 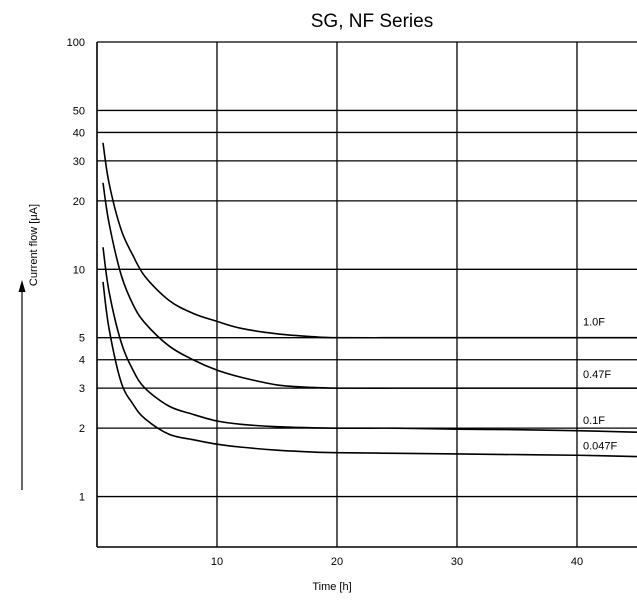 I want to click on series-label: 1.0F, so click(x=594, y=323).